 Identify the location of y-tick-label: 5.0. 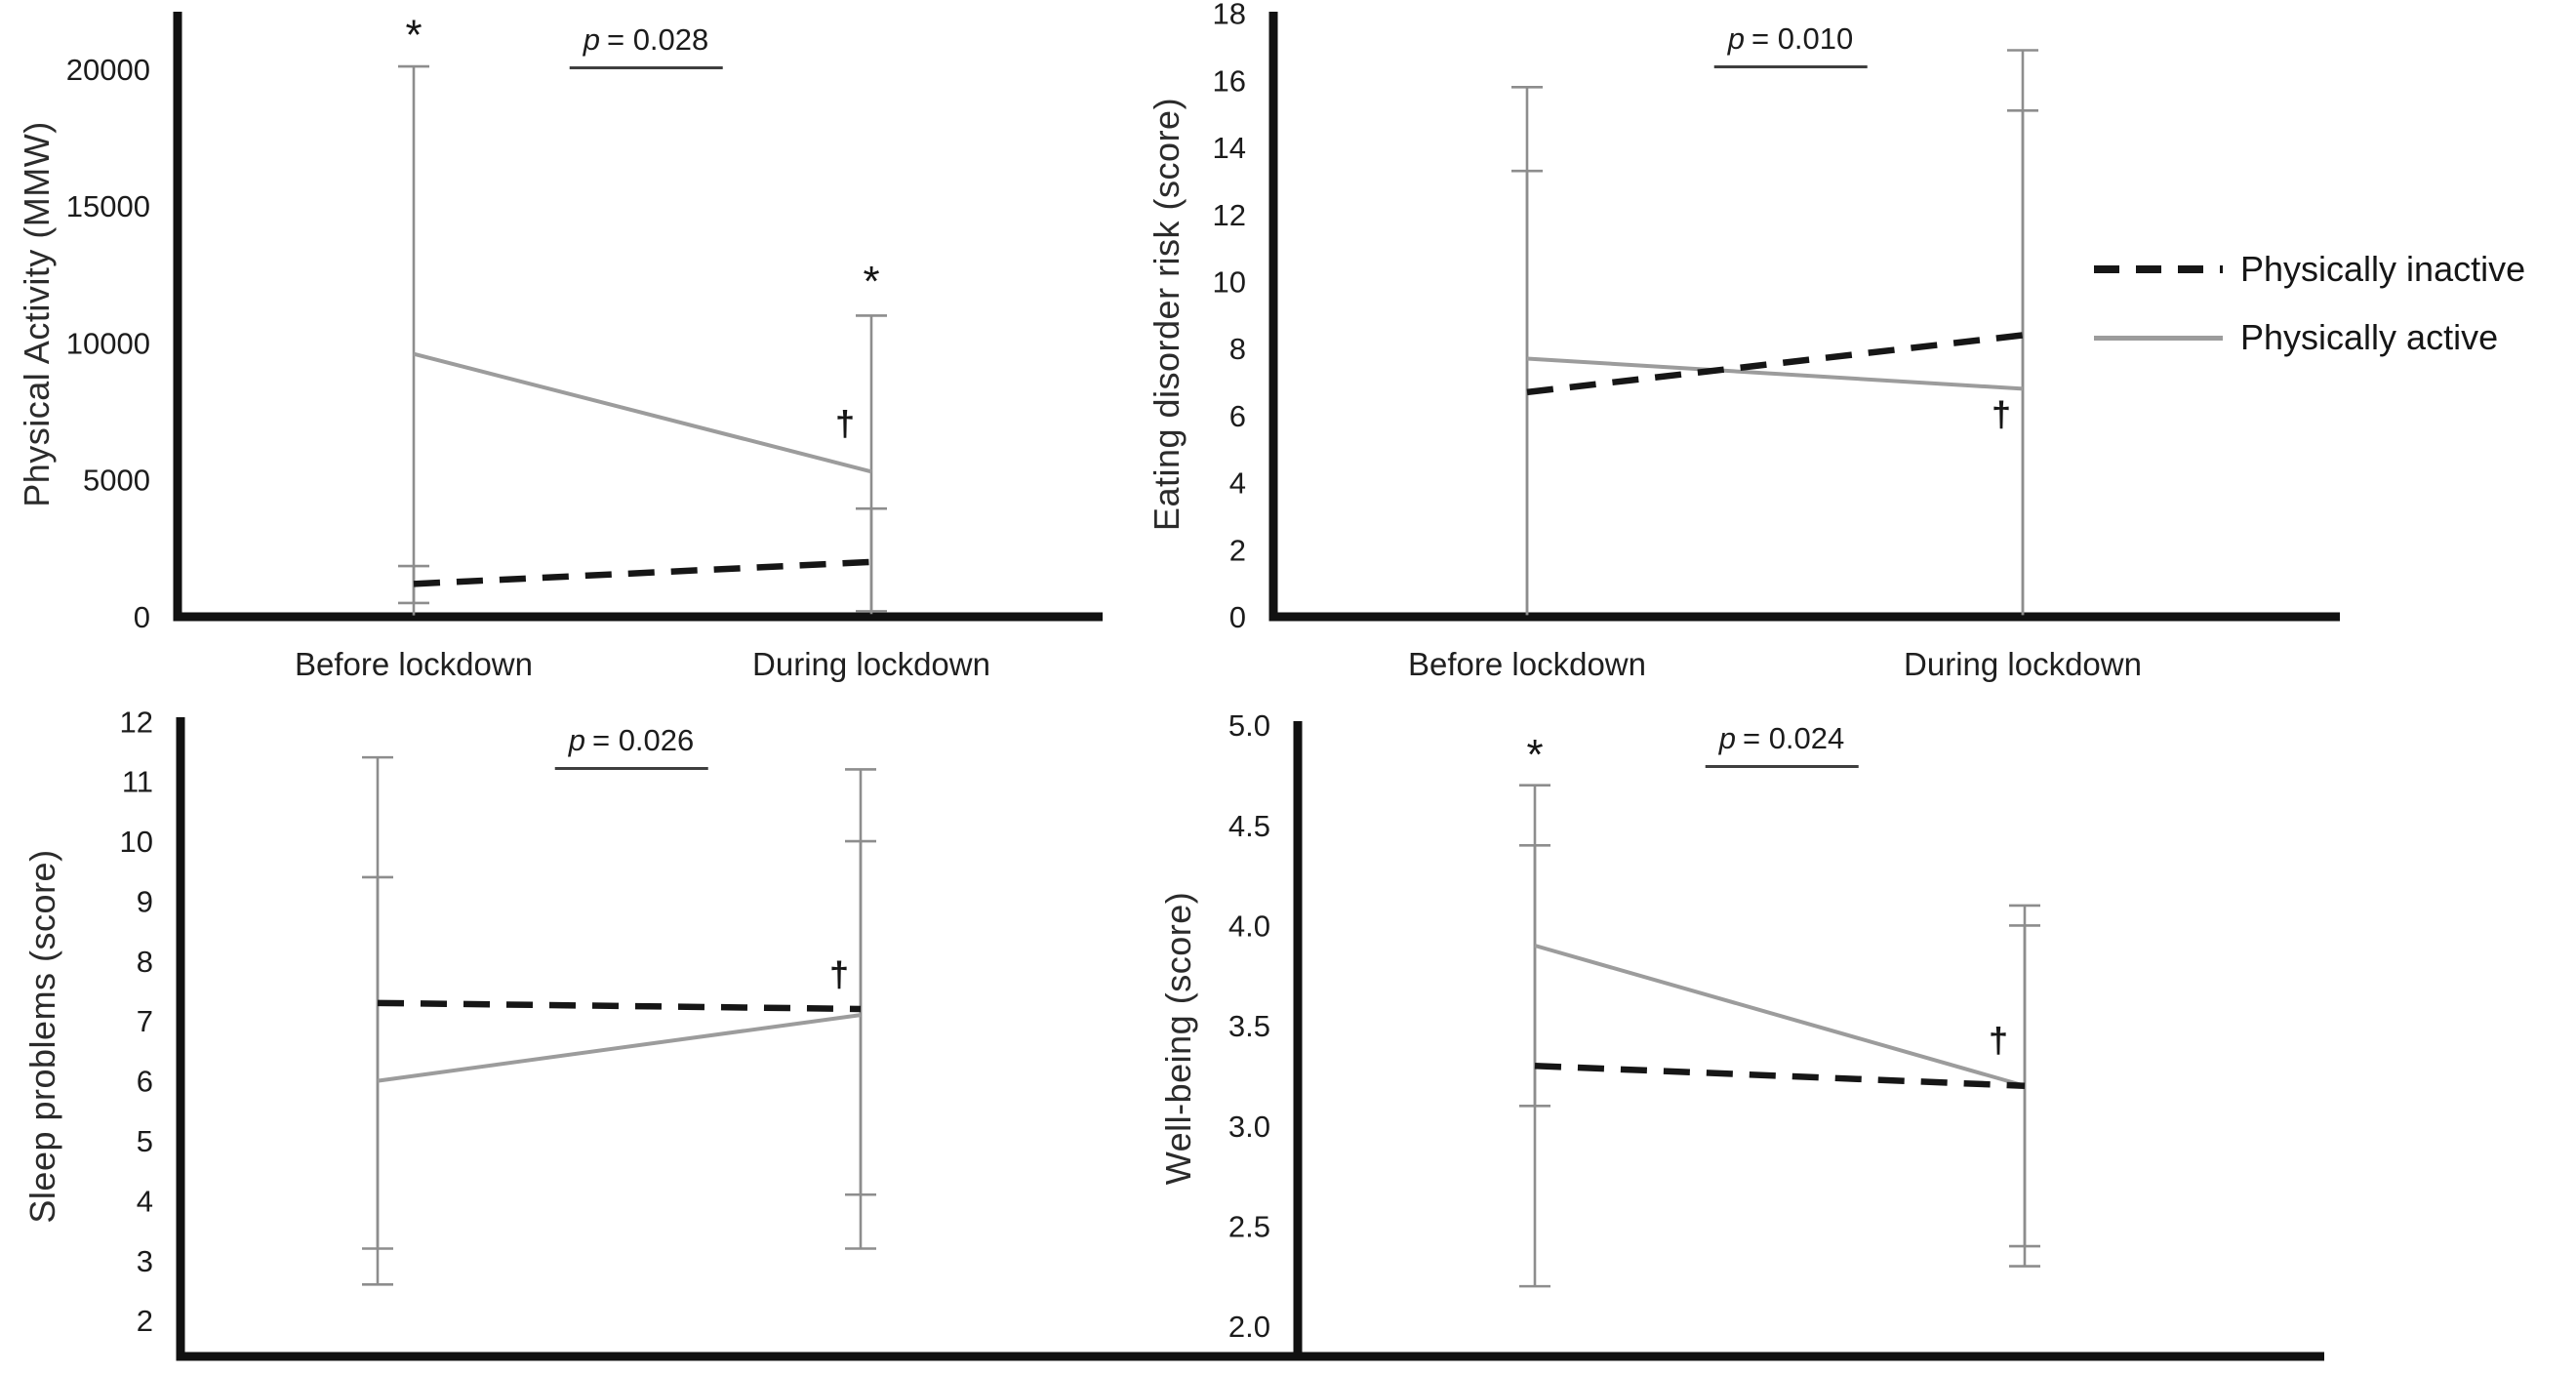
(1249, 725).